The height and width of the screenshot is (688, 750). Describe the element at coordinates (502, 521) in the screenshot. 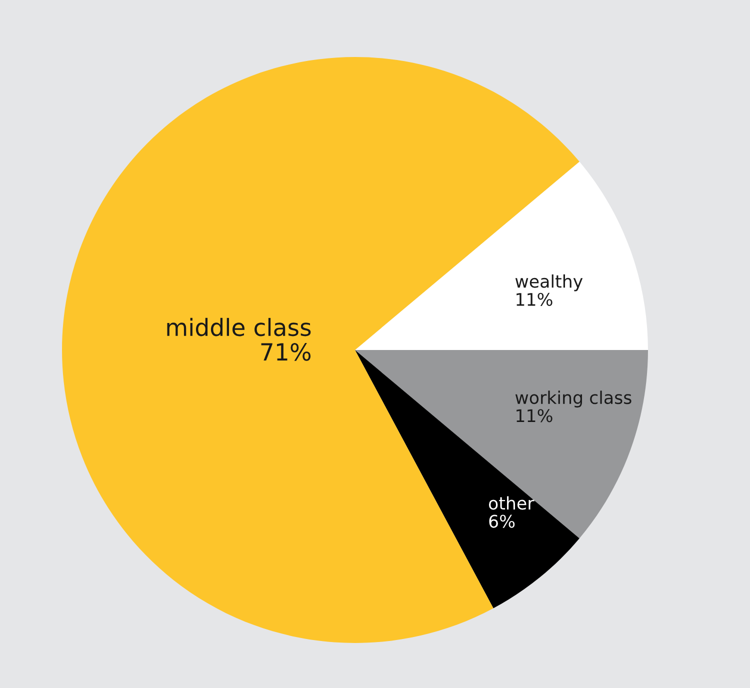

I see `data-label: 6%` at that location.